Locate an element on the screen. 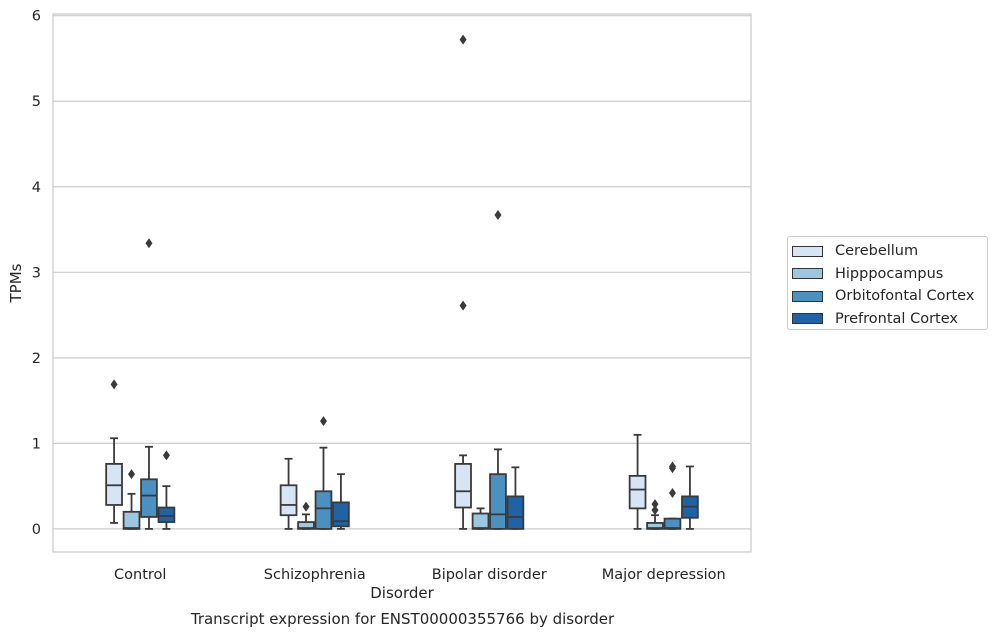  legend-label: Prefrontal Cortex is located at coordinates (896, 318).